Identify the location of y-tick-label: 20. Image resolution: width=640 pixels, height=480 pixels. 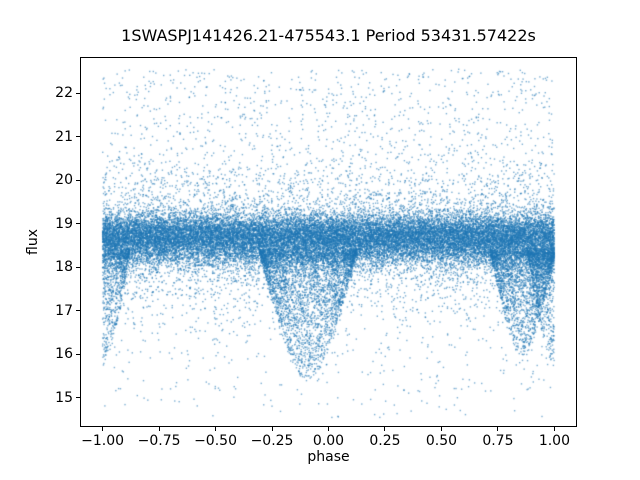
(64, 180).